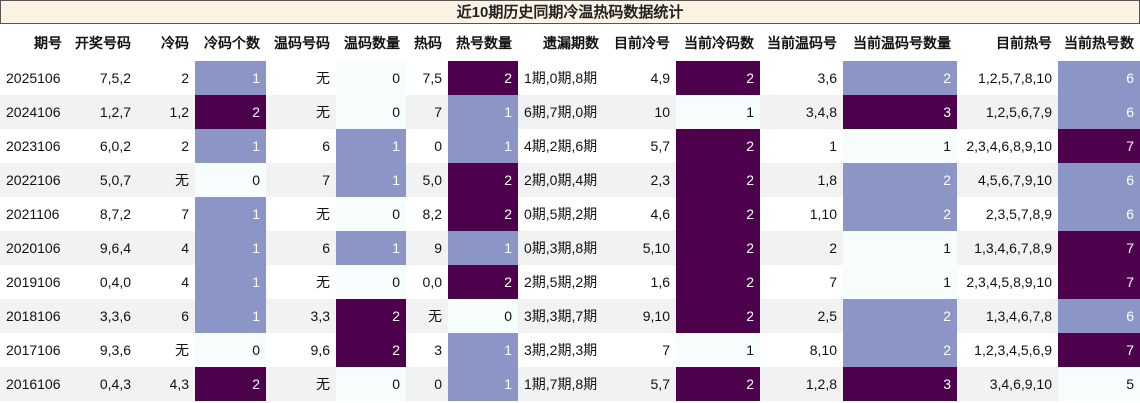 This screenshot has width=1140, height=403. I want to click on column-header: 当前冷码数, so click(719, 42).